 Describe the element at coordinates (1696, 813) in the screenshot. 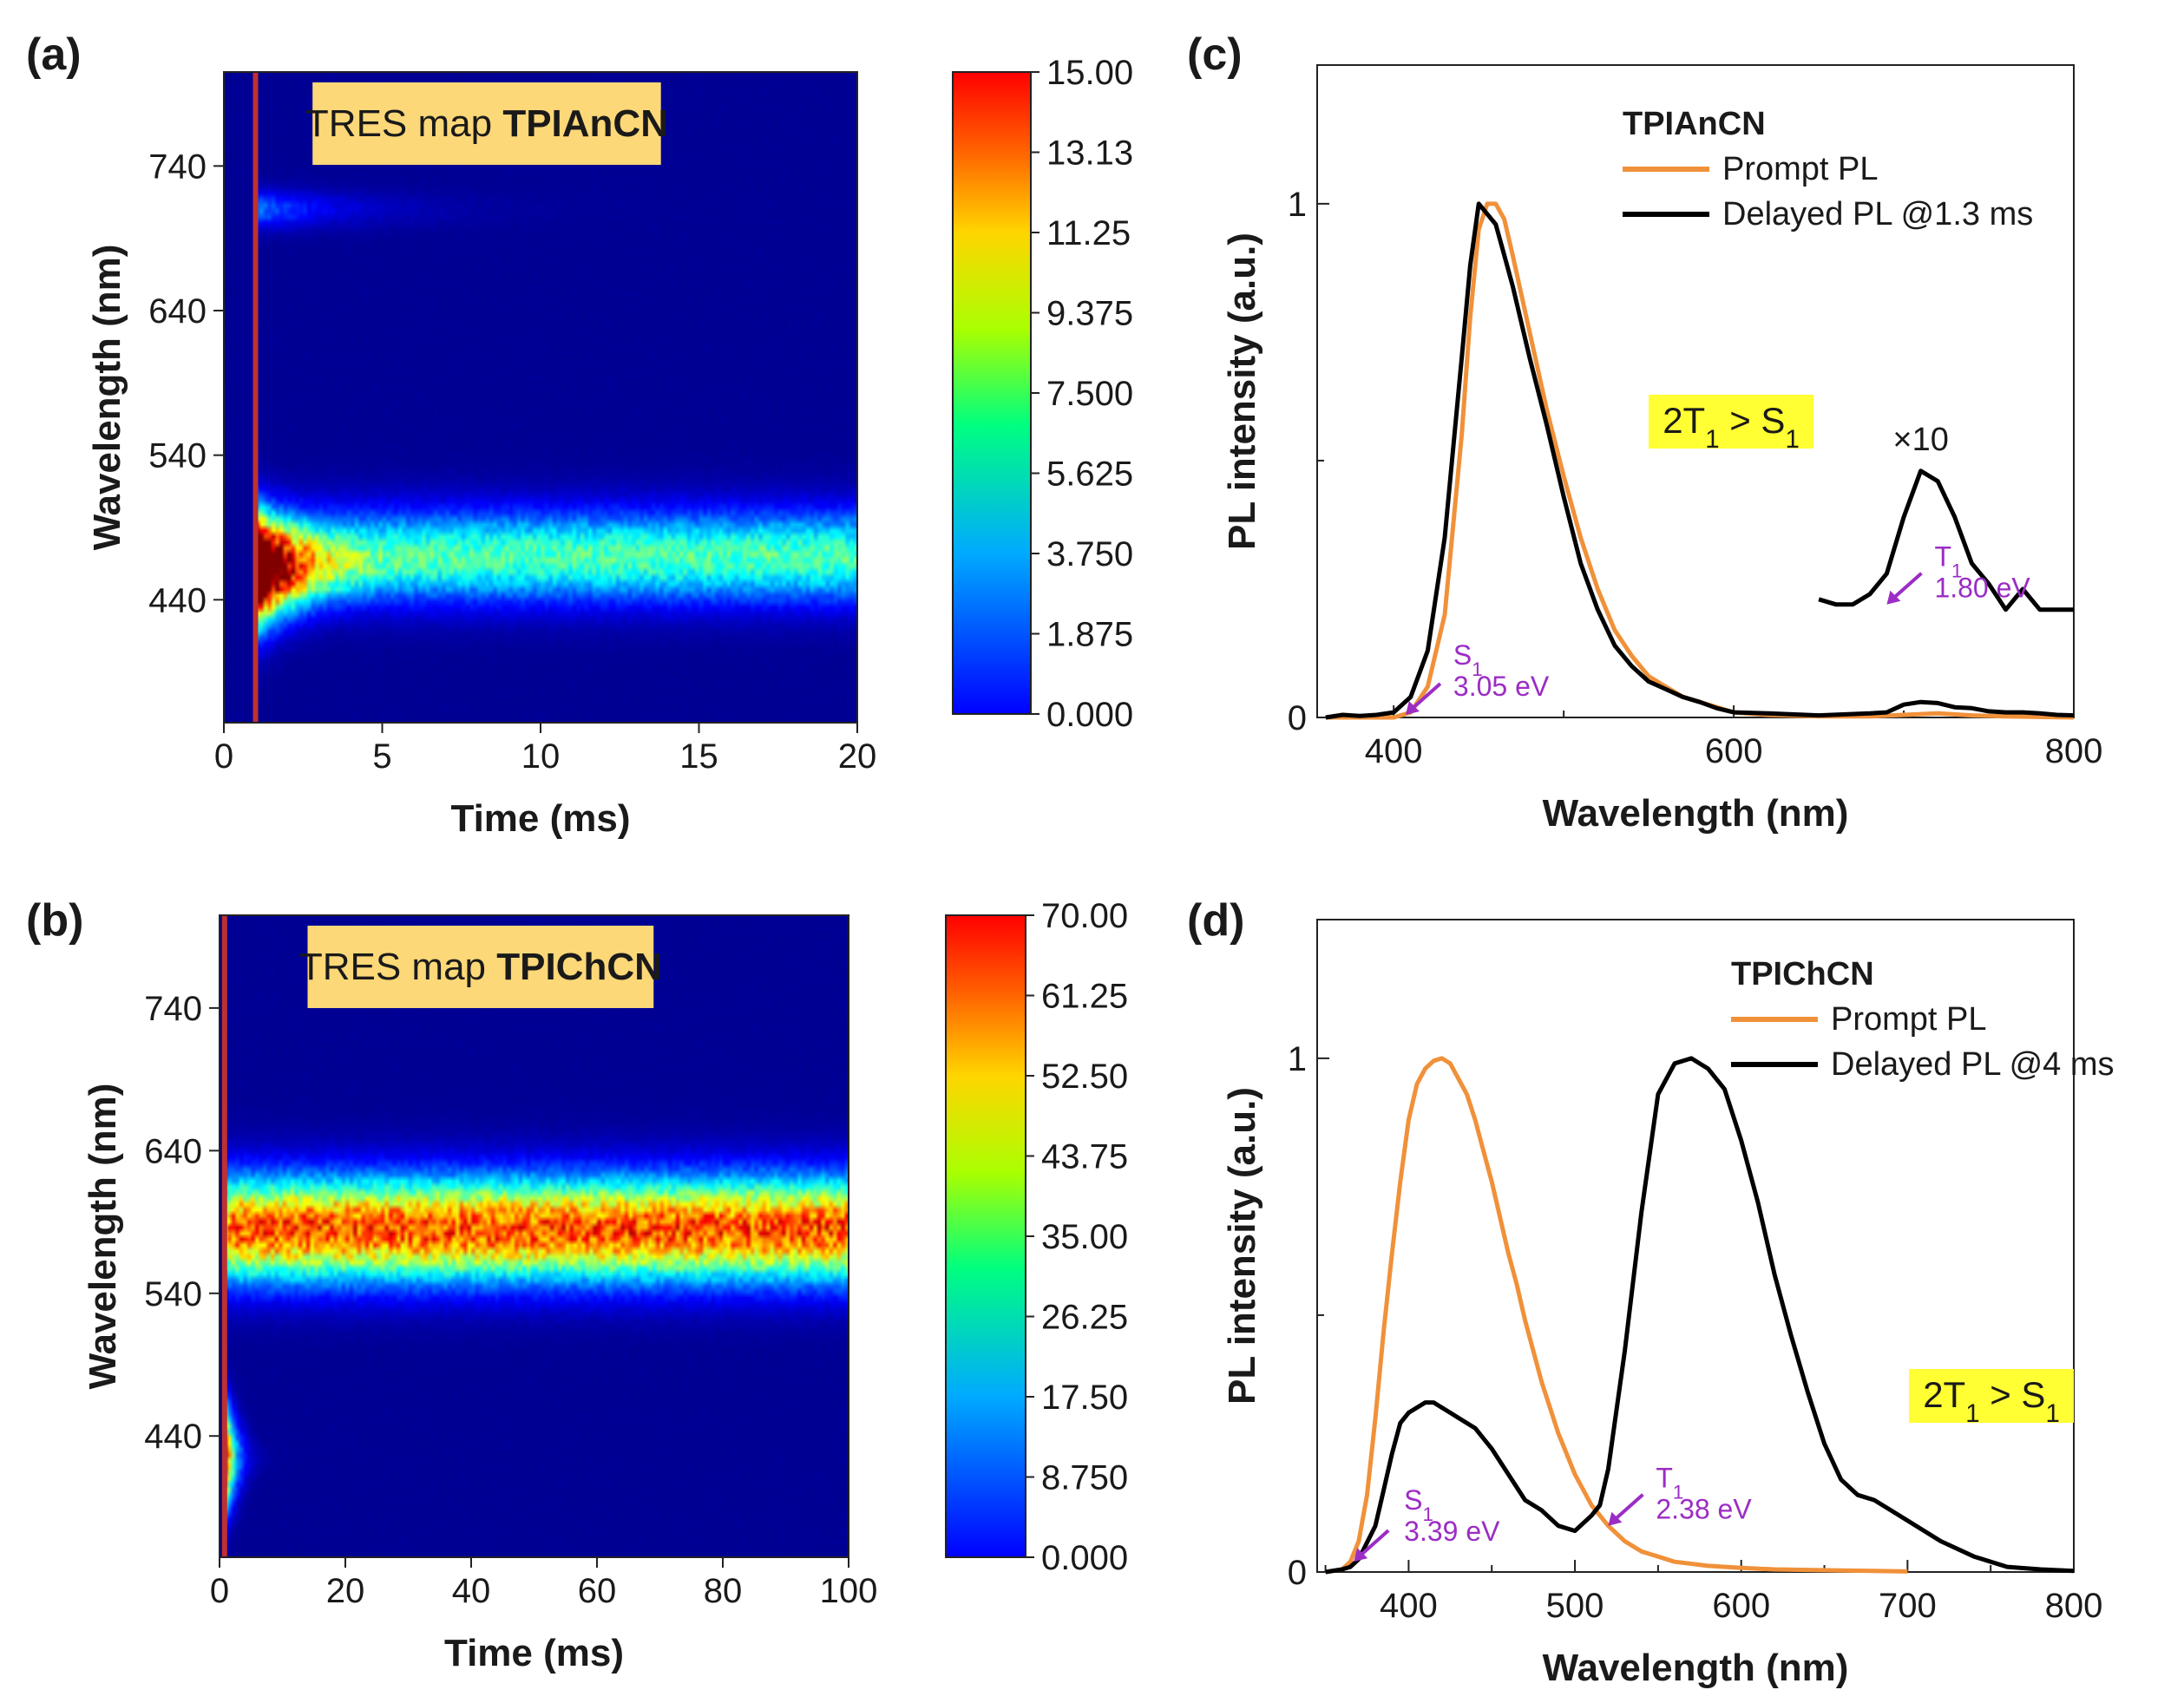

I see `x-axis-label: Wavelength (nm)` at that location.